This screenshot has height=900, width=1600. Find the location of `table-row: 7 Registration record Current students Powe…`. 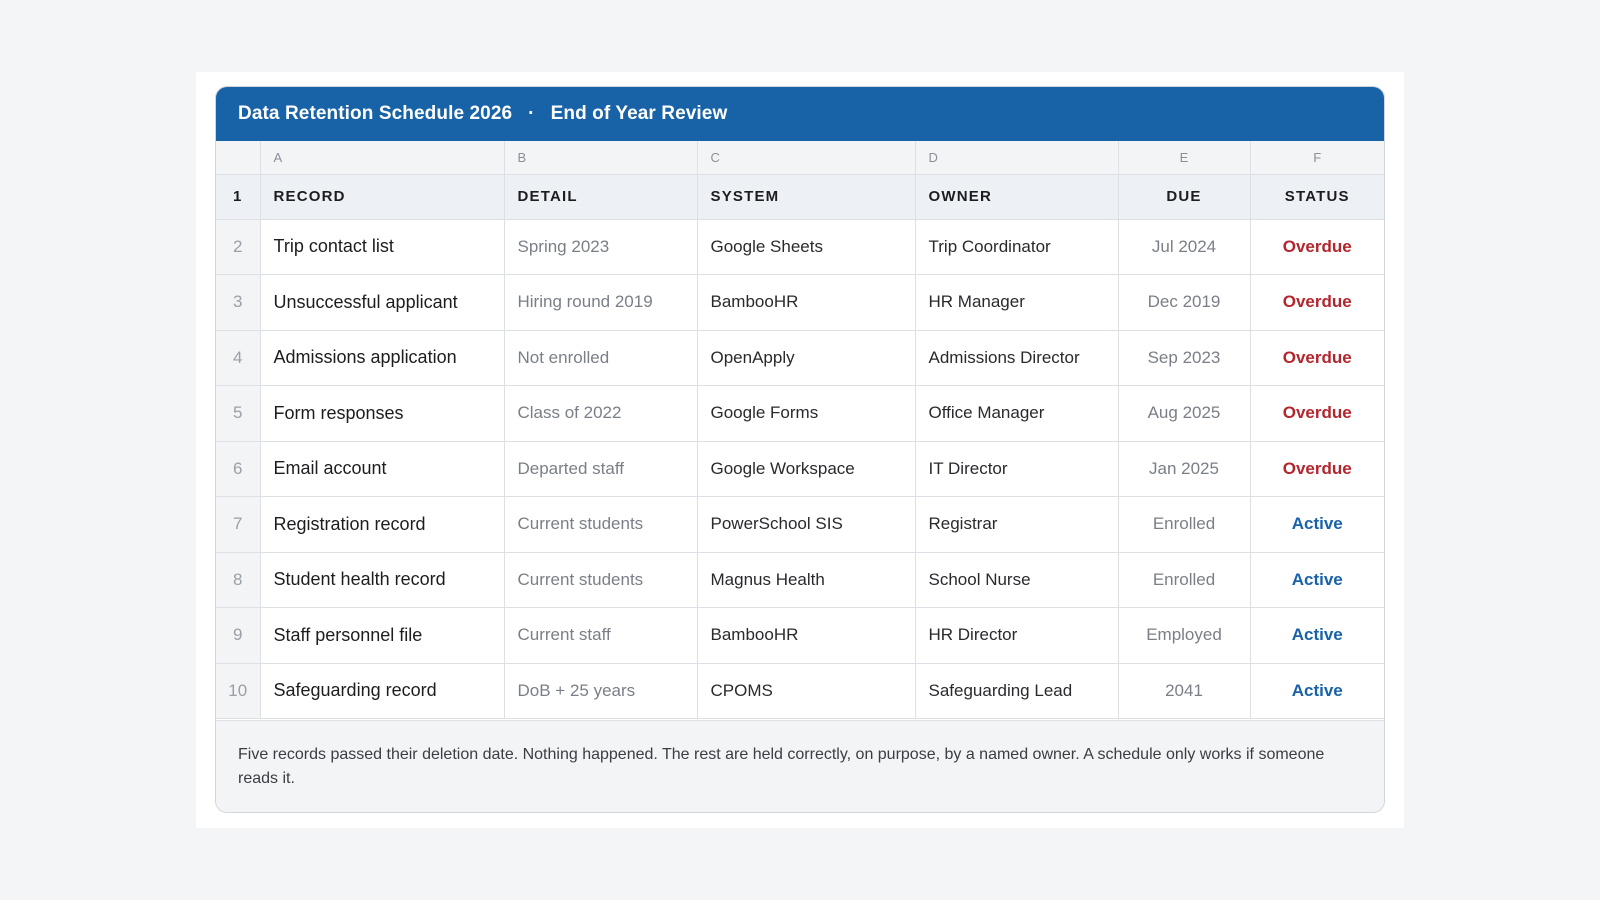

table-row: 7 Registration record Current students Powe… is located at coordinates (800, 524).